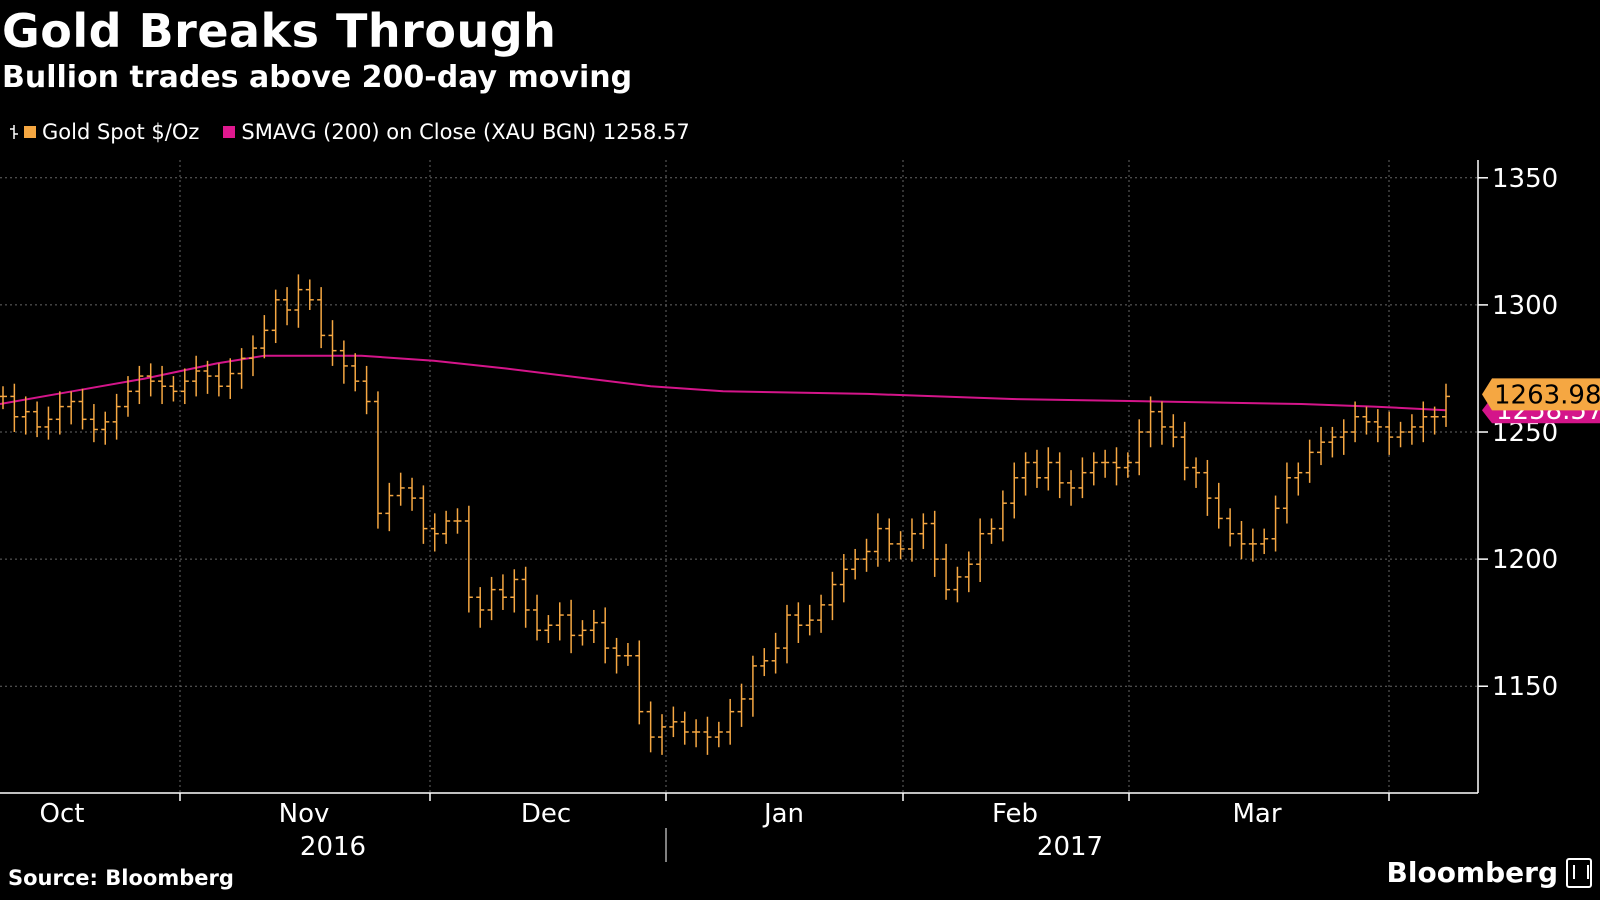 This screenshot has width=1600, height=900. Describe the element at coordinates (62, 814) in the screenshot. I see `x-tick-label: Oct` at that location.